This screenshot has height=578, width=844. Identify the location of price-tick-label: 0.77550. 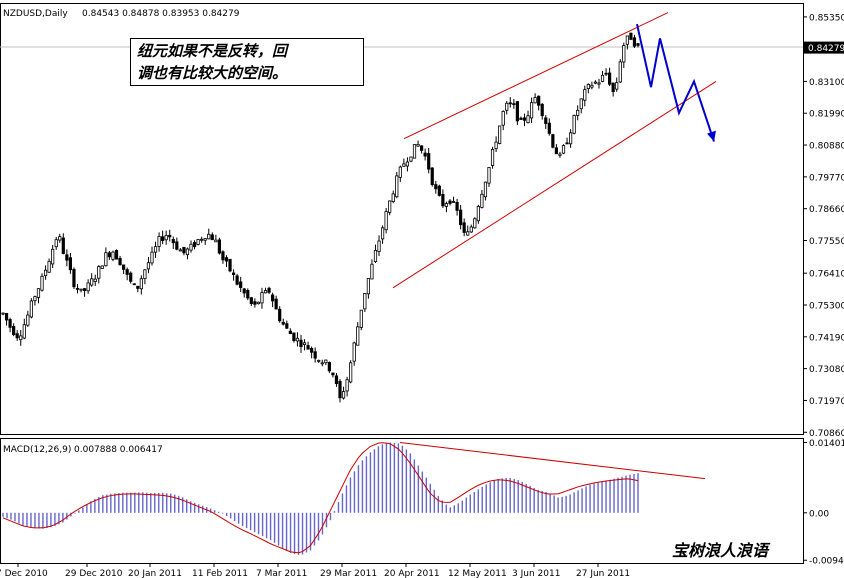
(826, 242).